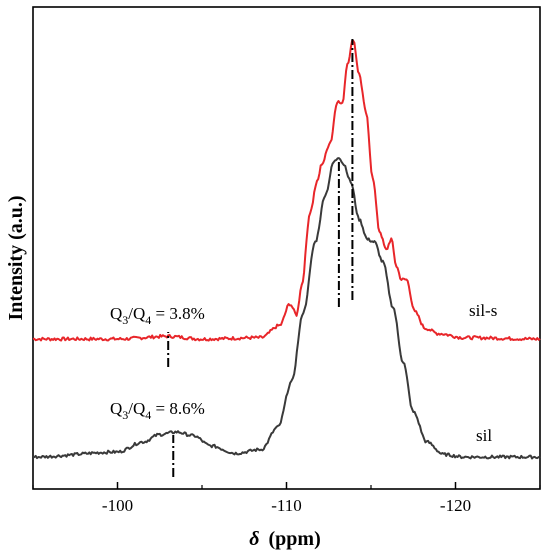 This screenshot has width=550, height=552. Describe the element at coordinates (483, 310) in the screenshot. I see `series-label-sil-s: sil-s` at that location.